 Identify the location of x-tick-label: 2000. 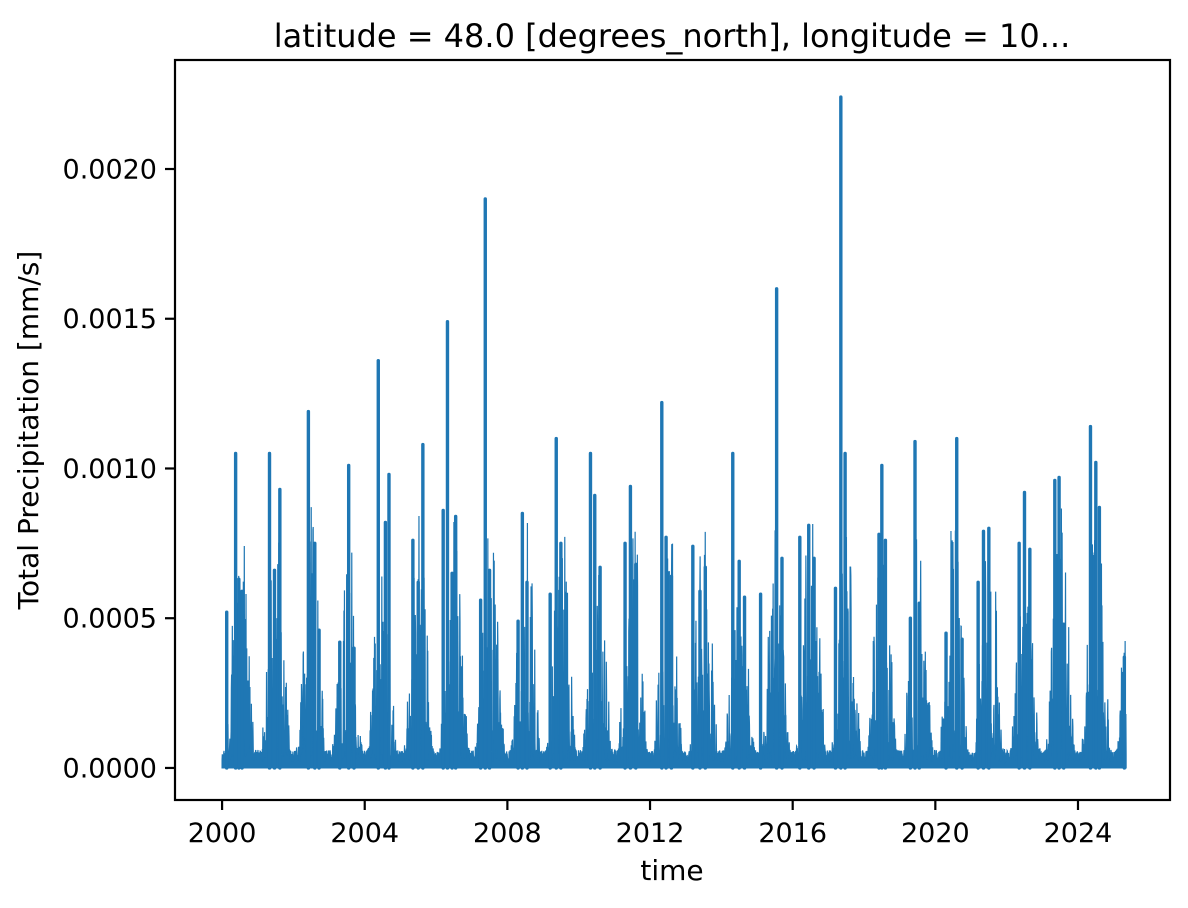
(222, 833).